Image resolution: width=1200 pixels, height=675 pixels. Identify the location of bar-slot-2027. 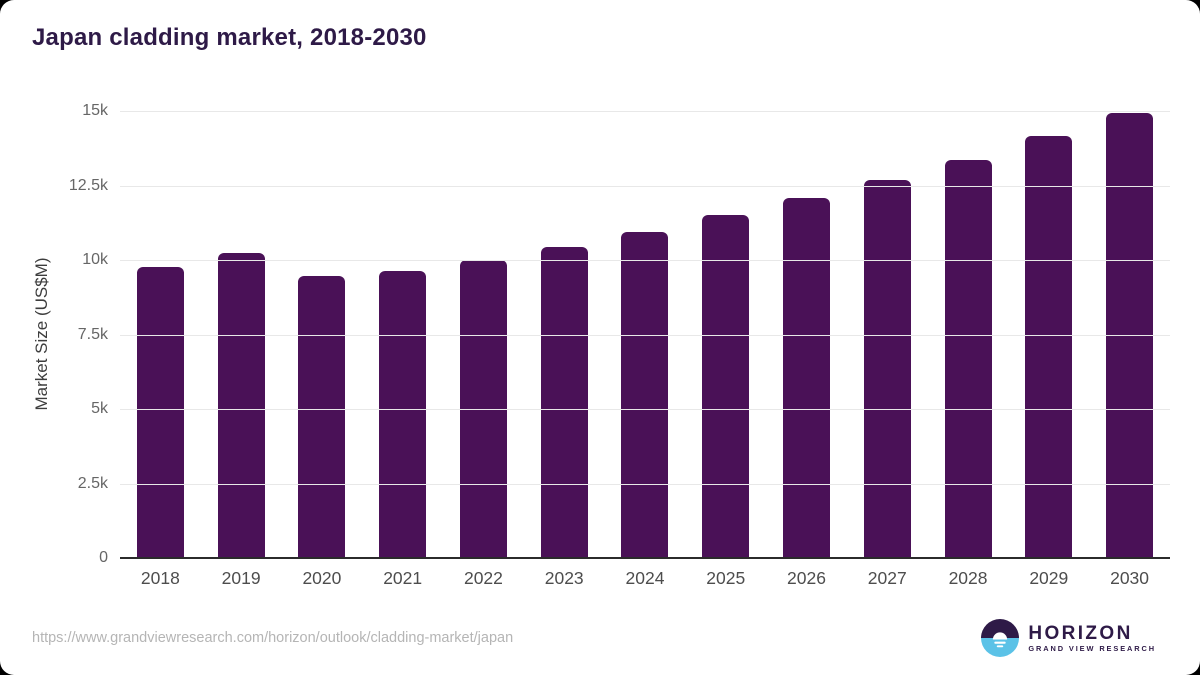
(887, 369).